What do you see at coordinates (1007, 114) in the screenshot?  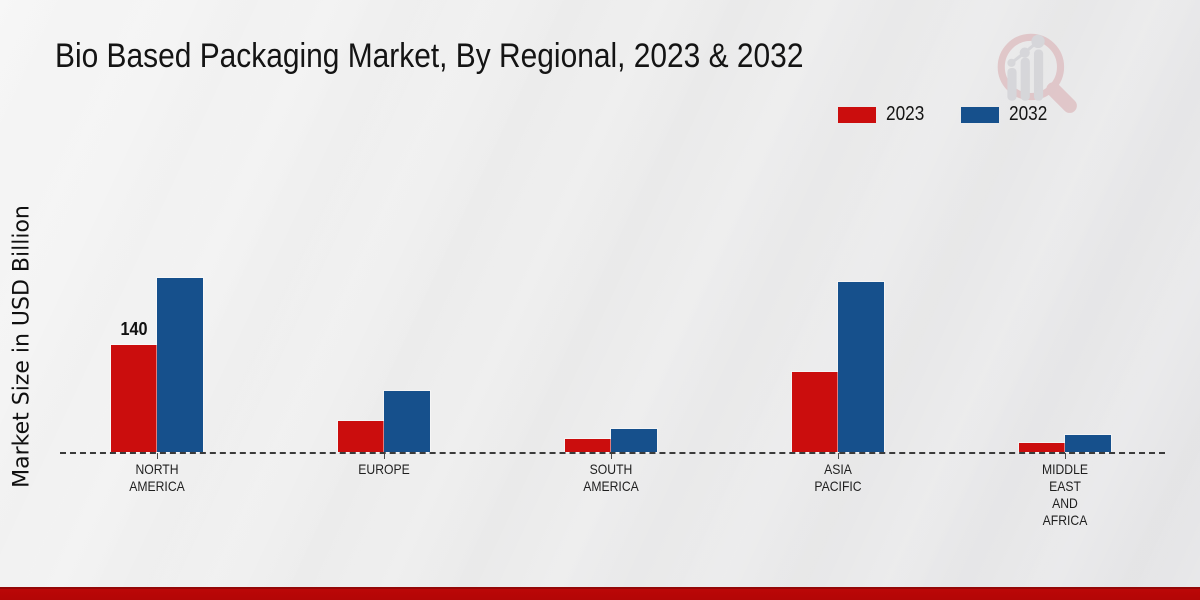 I see `legend-item-2032: 2032` at bounding box center [1007, 114].